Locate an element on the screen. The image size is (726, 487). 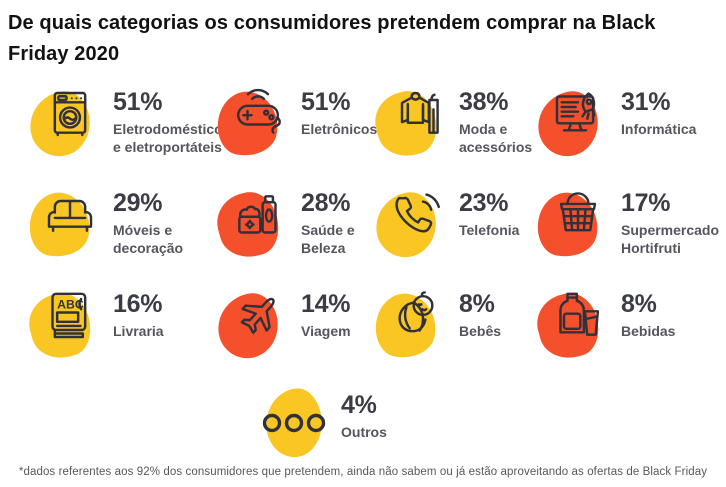
clothes-hanger-icon is located at coordinates (416, 114).